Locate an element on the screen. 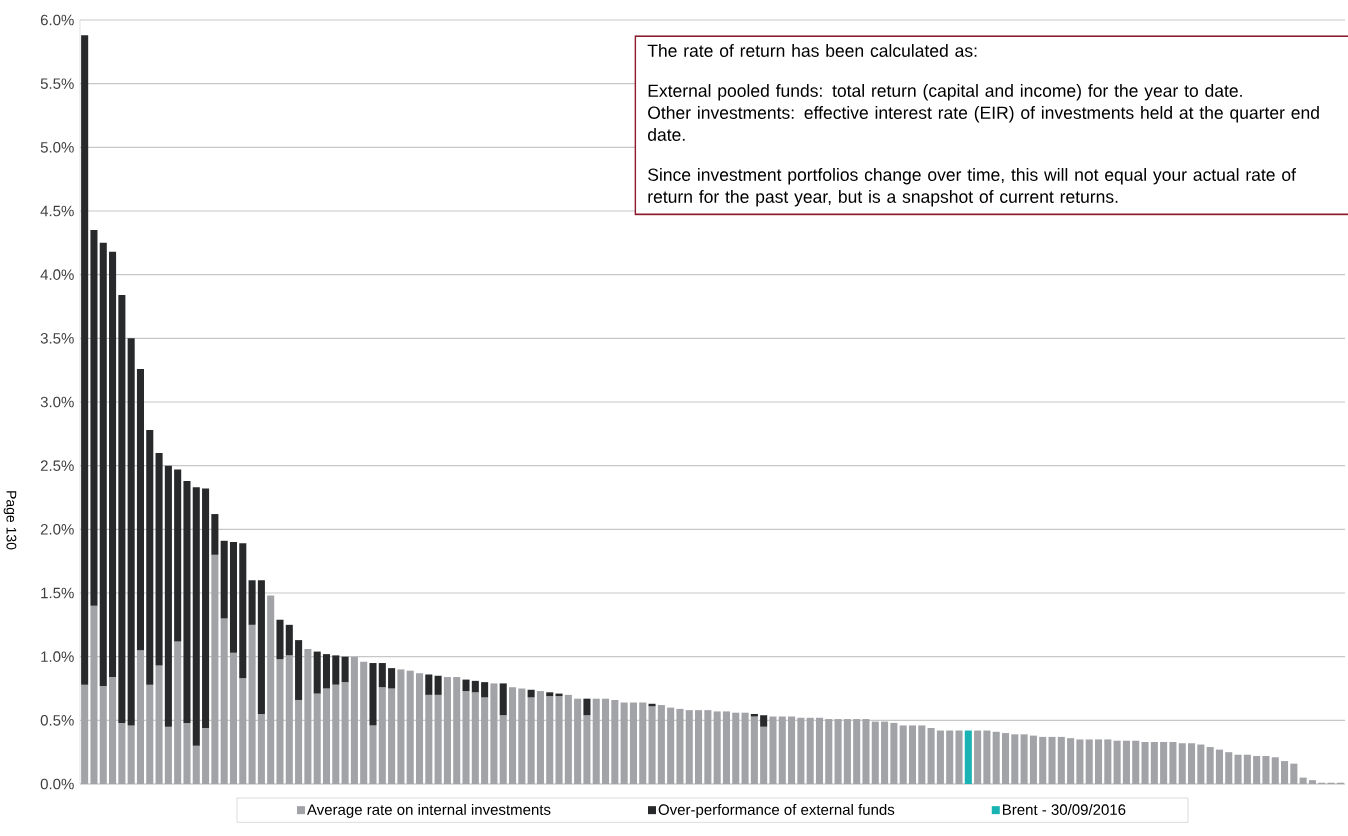  y-tick-label: 1.5% is located at coordinates (57, 593).